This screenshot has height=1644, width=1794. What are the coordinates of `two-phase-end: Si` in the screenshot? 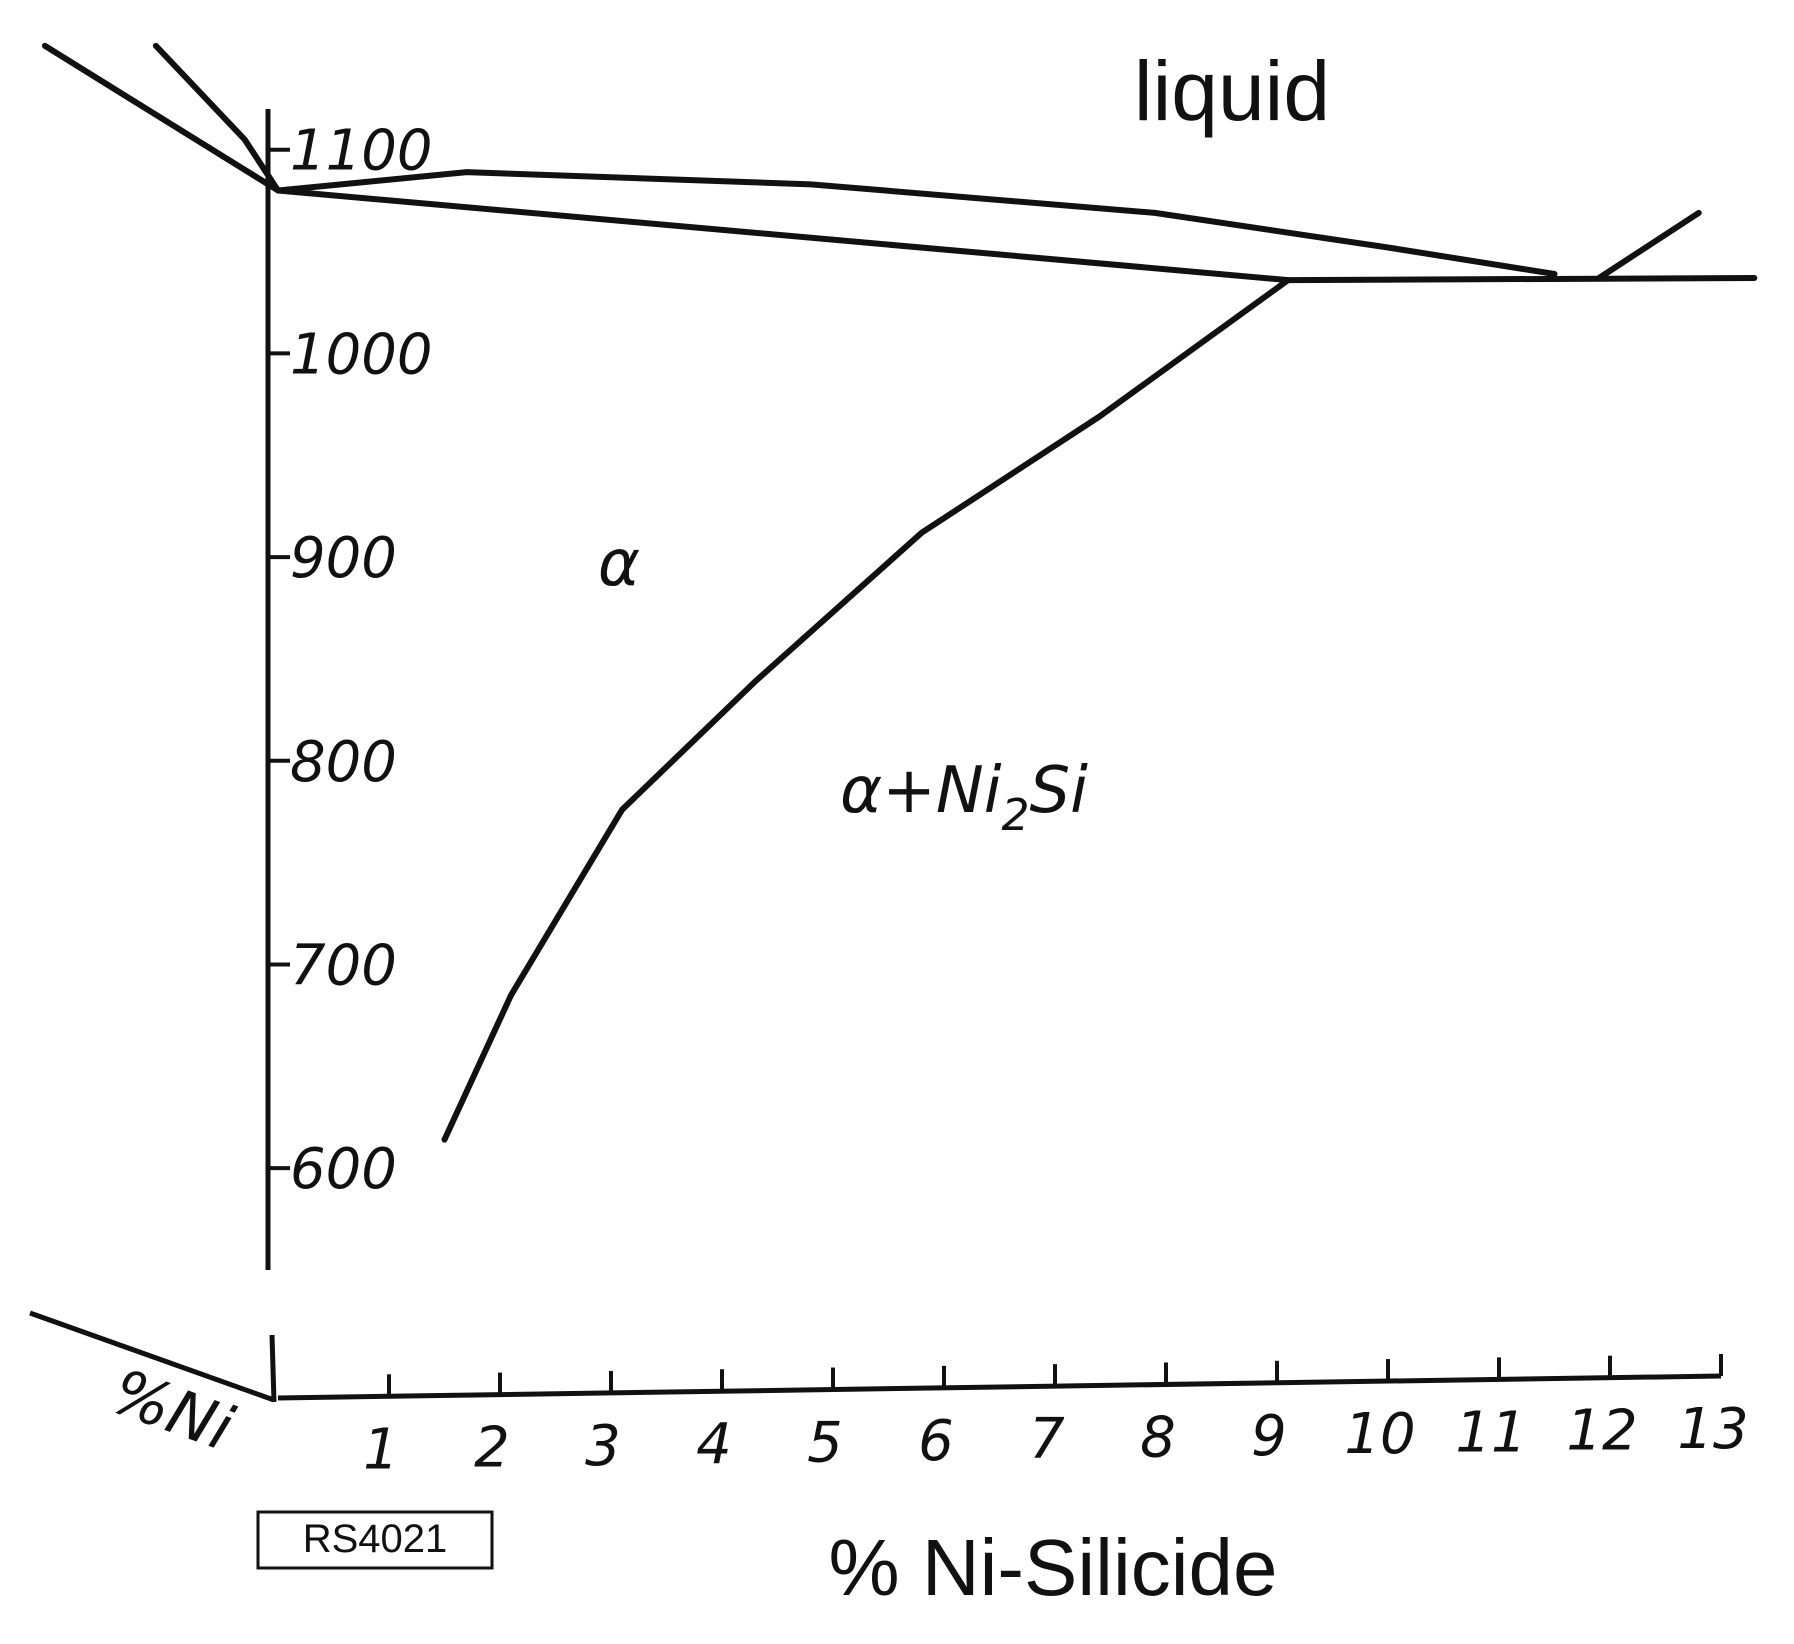 It's located at (1058, 791).